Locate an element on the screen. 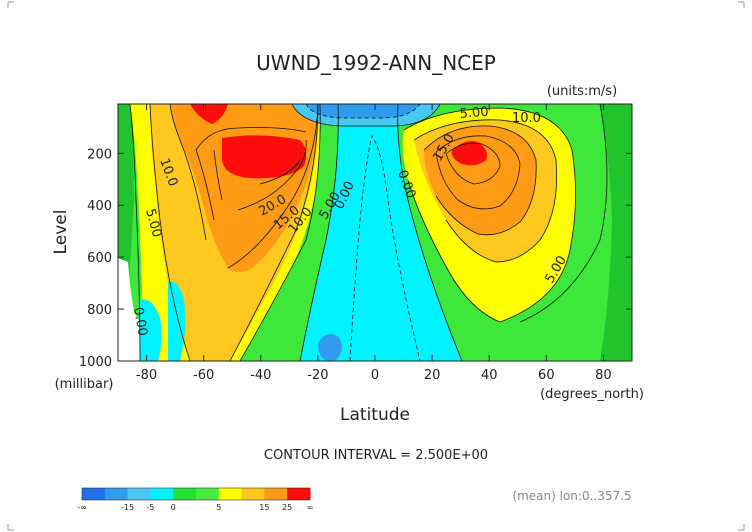  colorbar-tick-label: ∞ is located at coordinates (310, 507).